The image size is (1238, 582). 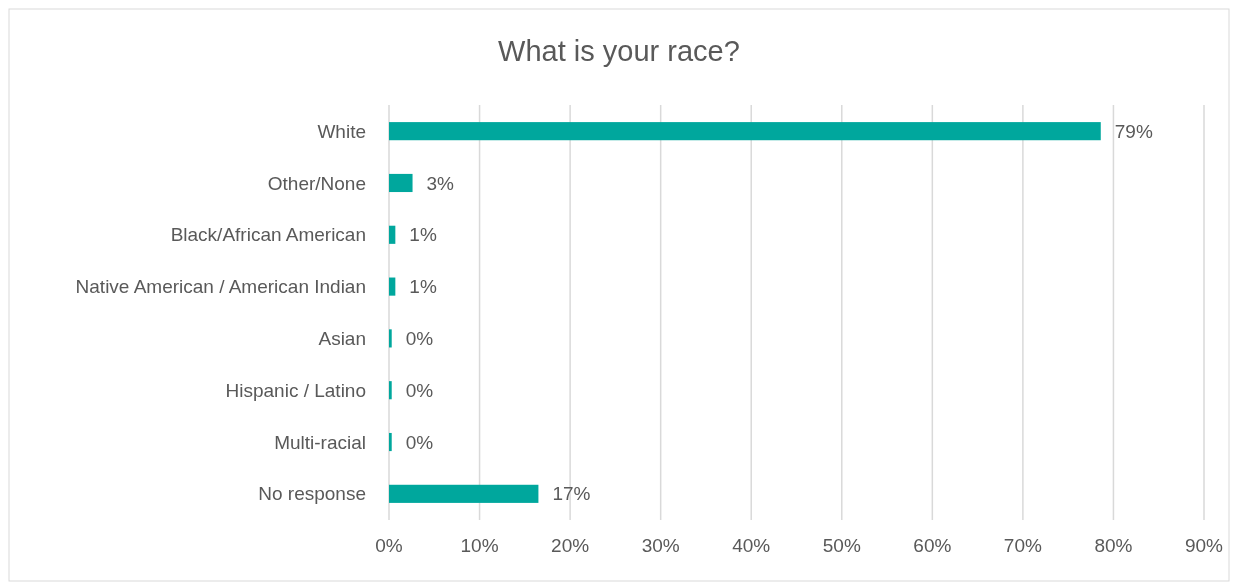 What do you see at coordinates (660, 545) in the screenshot?
I see `x-tick-label: 30%` at bounding box center [660, 545].